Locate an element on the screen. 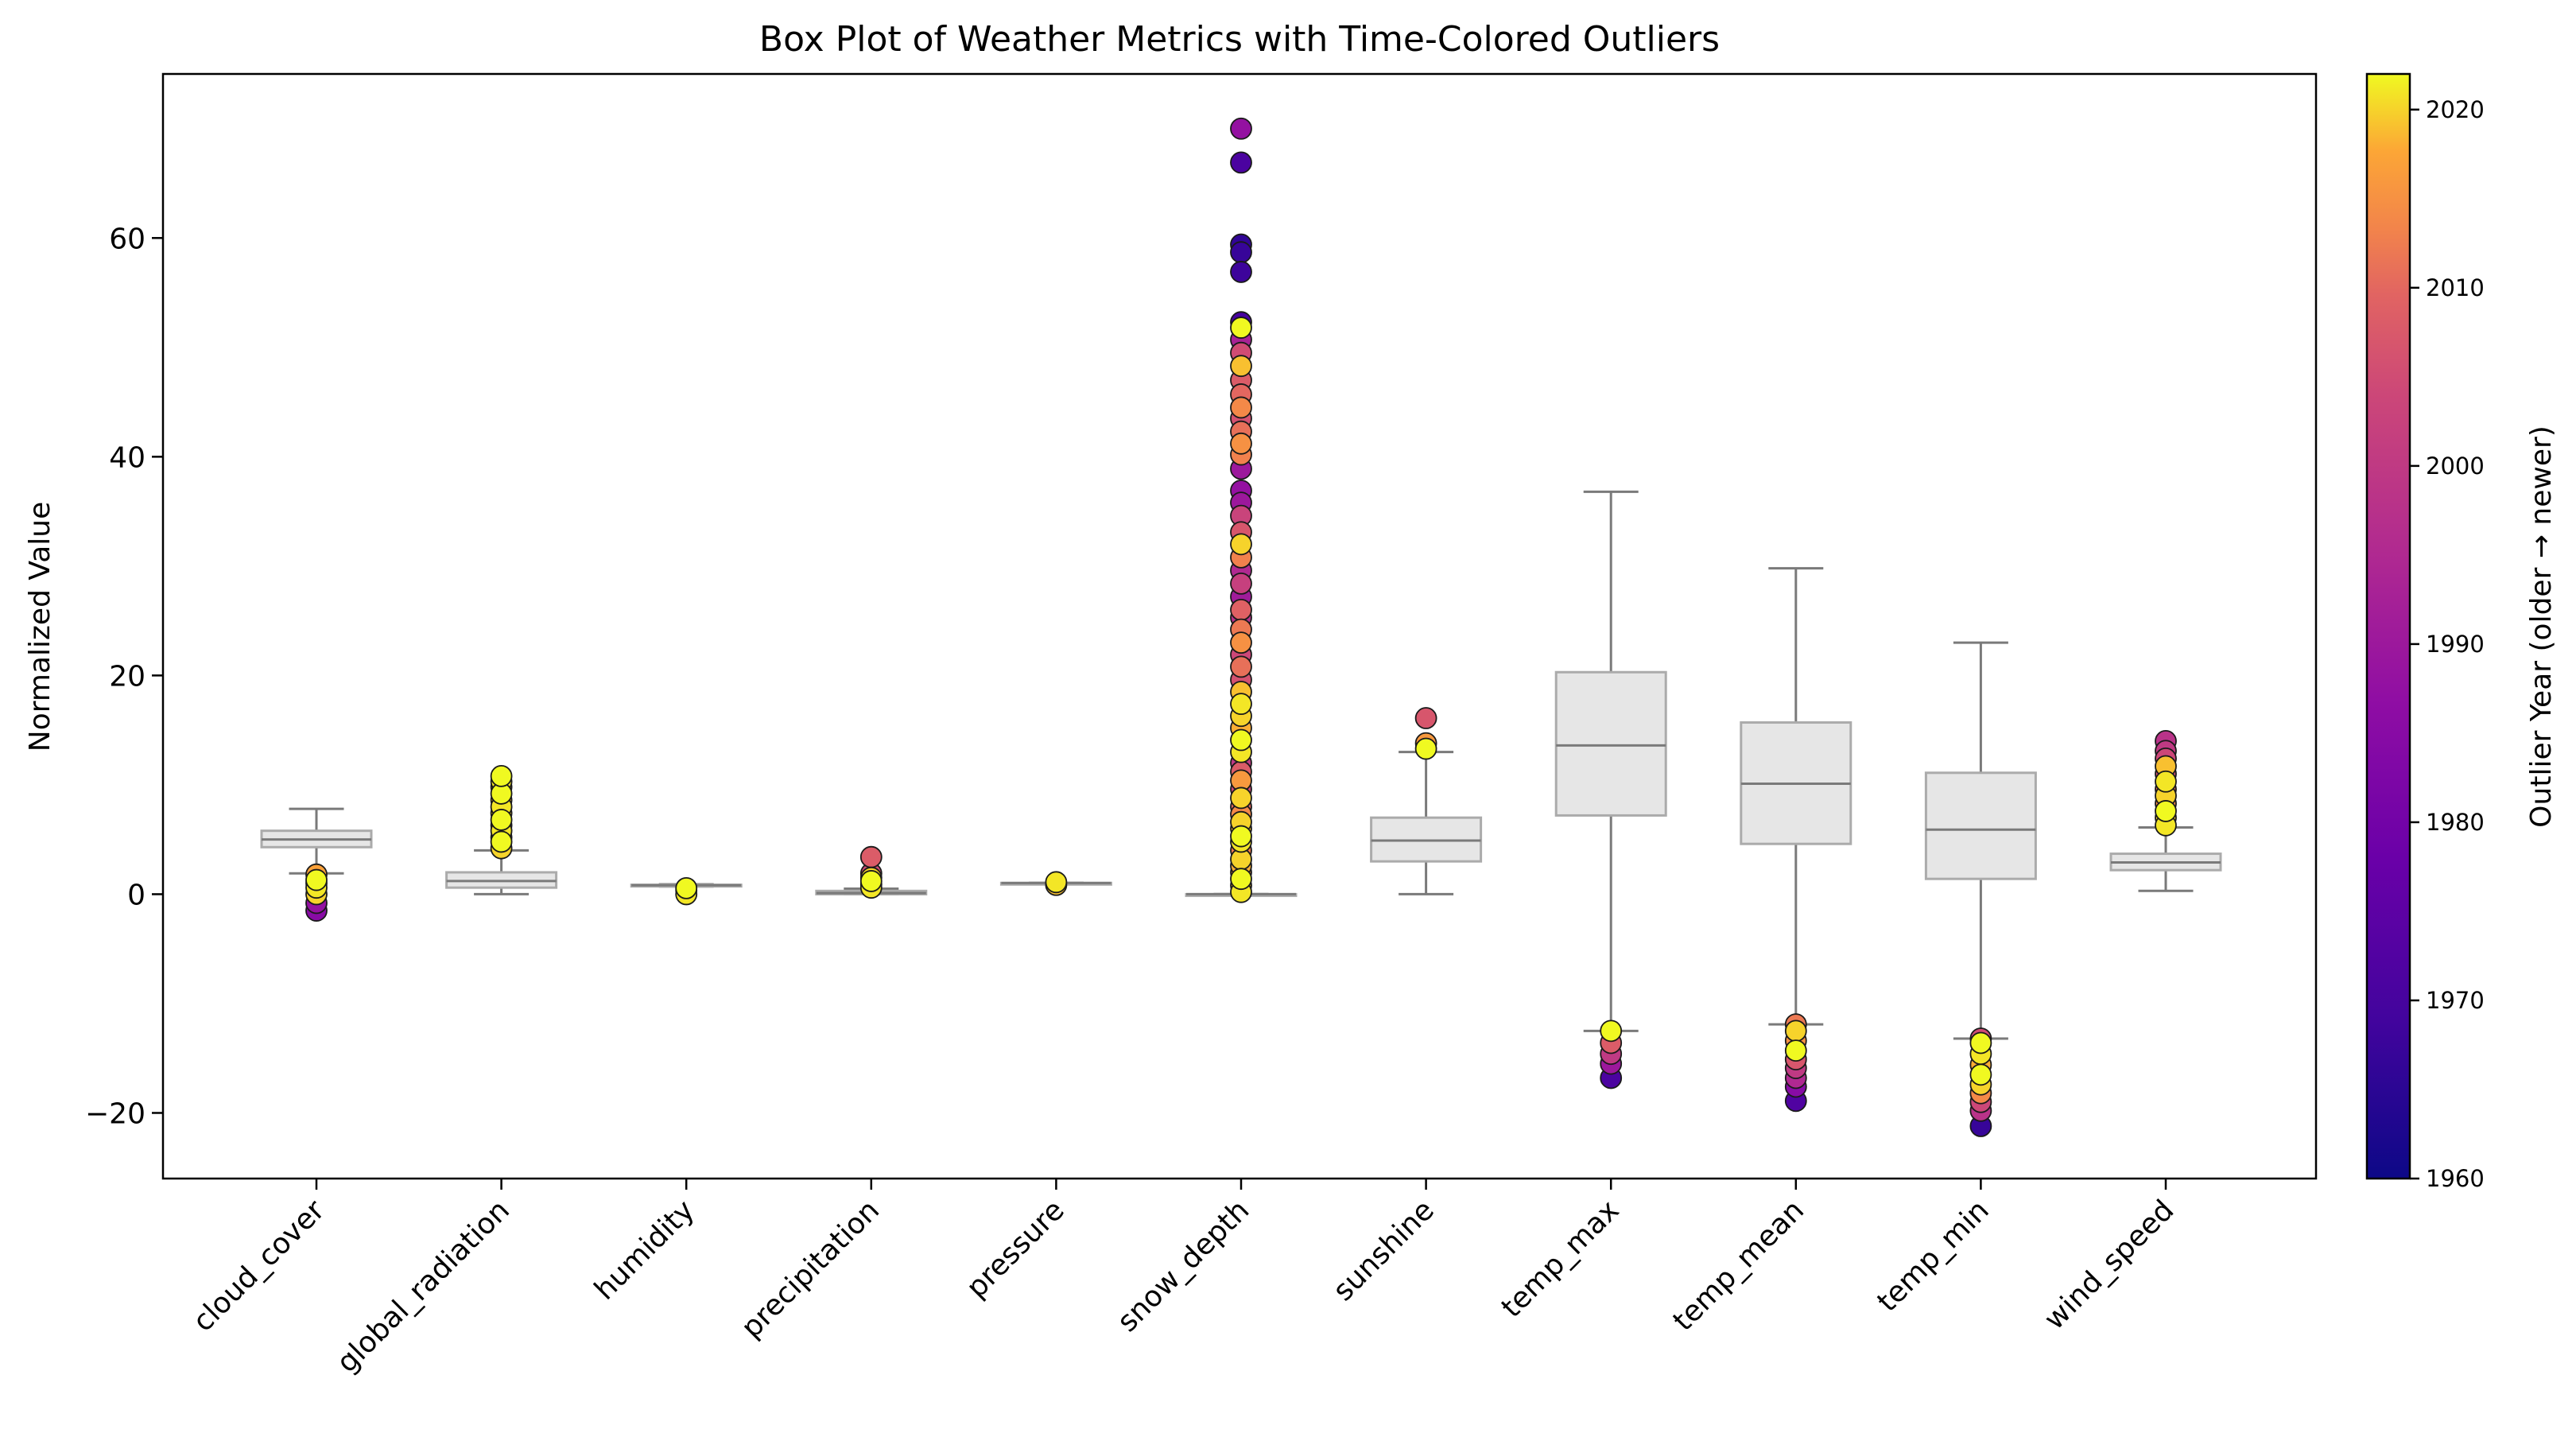 Image resolution: width=2576 pixels, height=1437 pixels. colorbar-tick-label: 2000 is located at coordinates (2455, 466).